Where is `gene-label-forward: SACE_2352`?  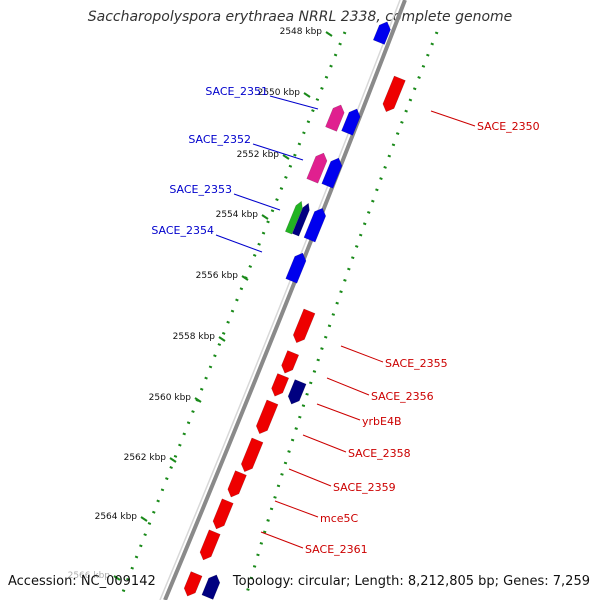 gene-label-forward: SACE_2352 is located at coordinates (219, 139).